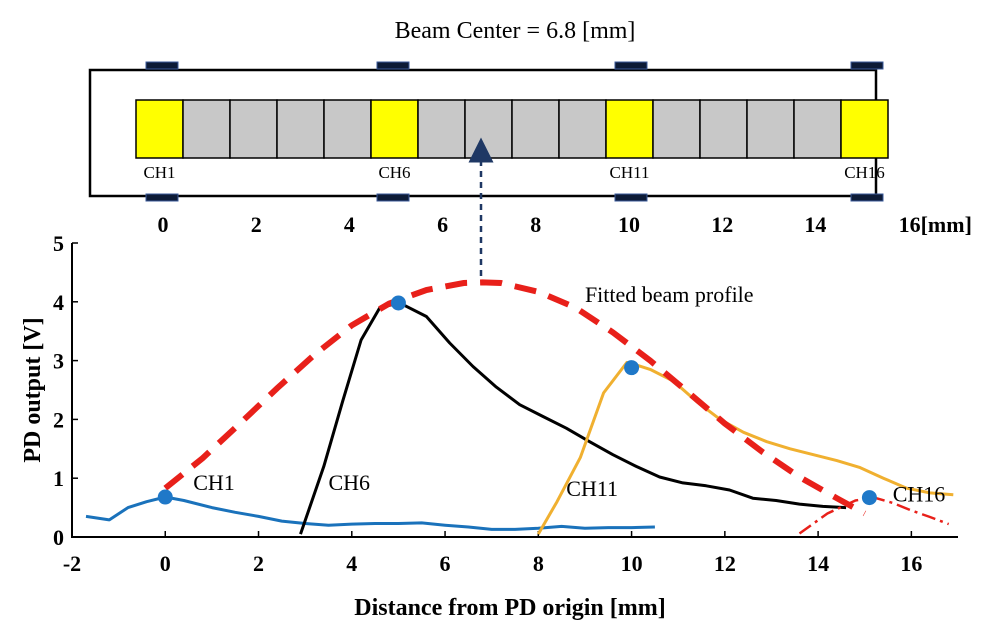 The height and width of the screenshot is (641, 984). What do you see at coordinates (538, 563) in the screenshot?
I see `x-tick-label: 8` at bounding box center [538, 563].